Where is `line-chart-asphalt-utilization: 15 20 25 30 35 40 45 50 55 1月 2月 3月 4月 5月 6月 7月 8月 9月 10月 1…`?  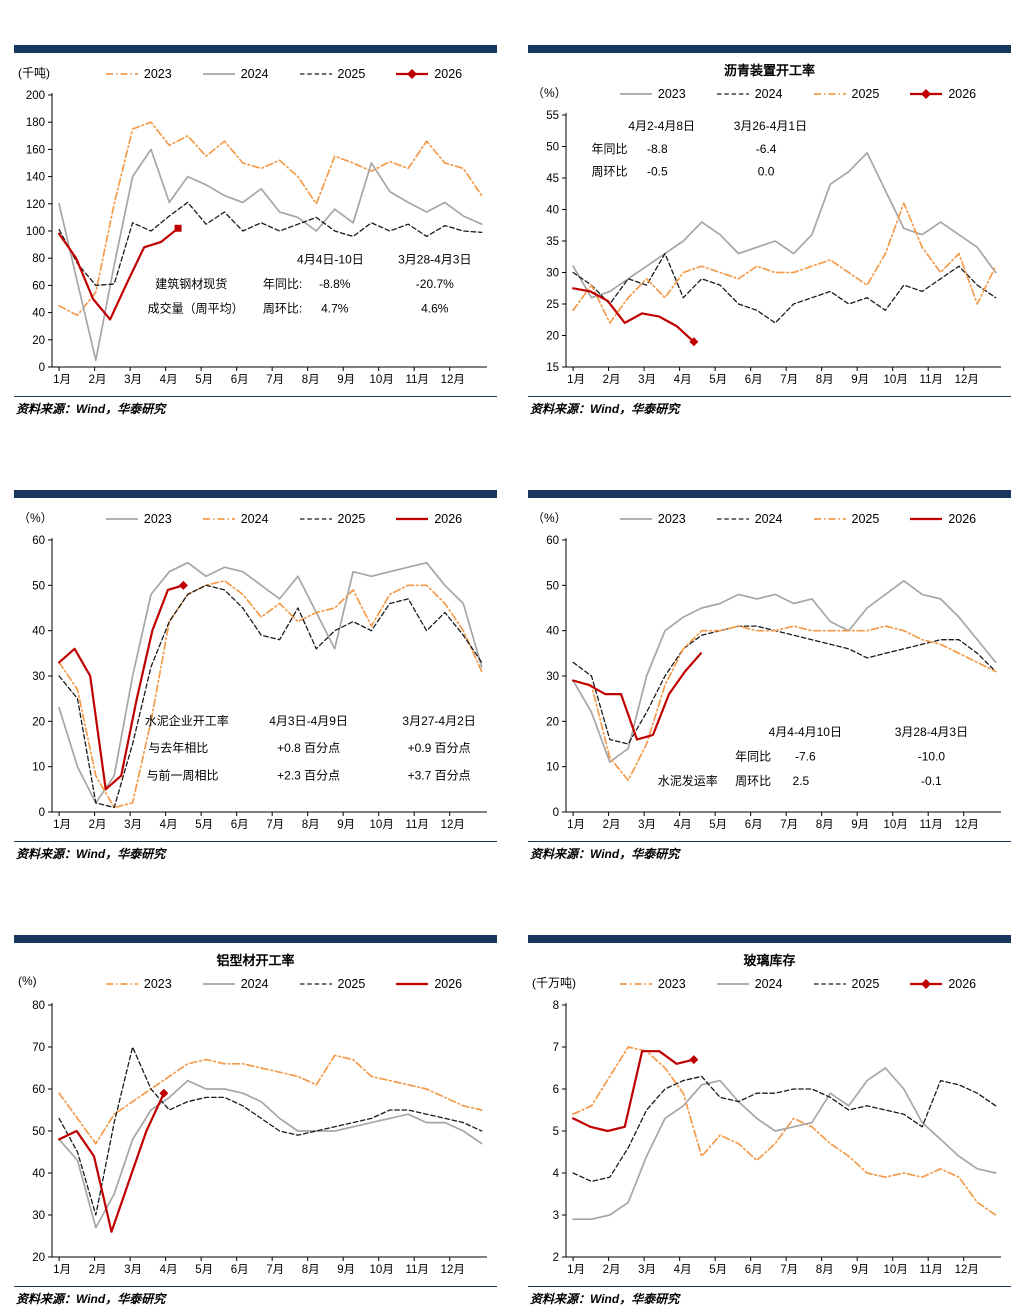 line-chart-asphalt-utilization: 15 20 25 30 35 40 45 50 55 1月 2月 3月 4月 5月 6月 7月 8月 9月 10月 1… is located at coordinates (773, 248).